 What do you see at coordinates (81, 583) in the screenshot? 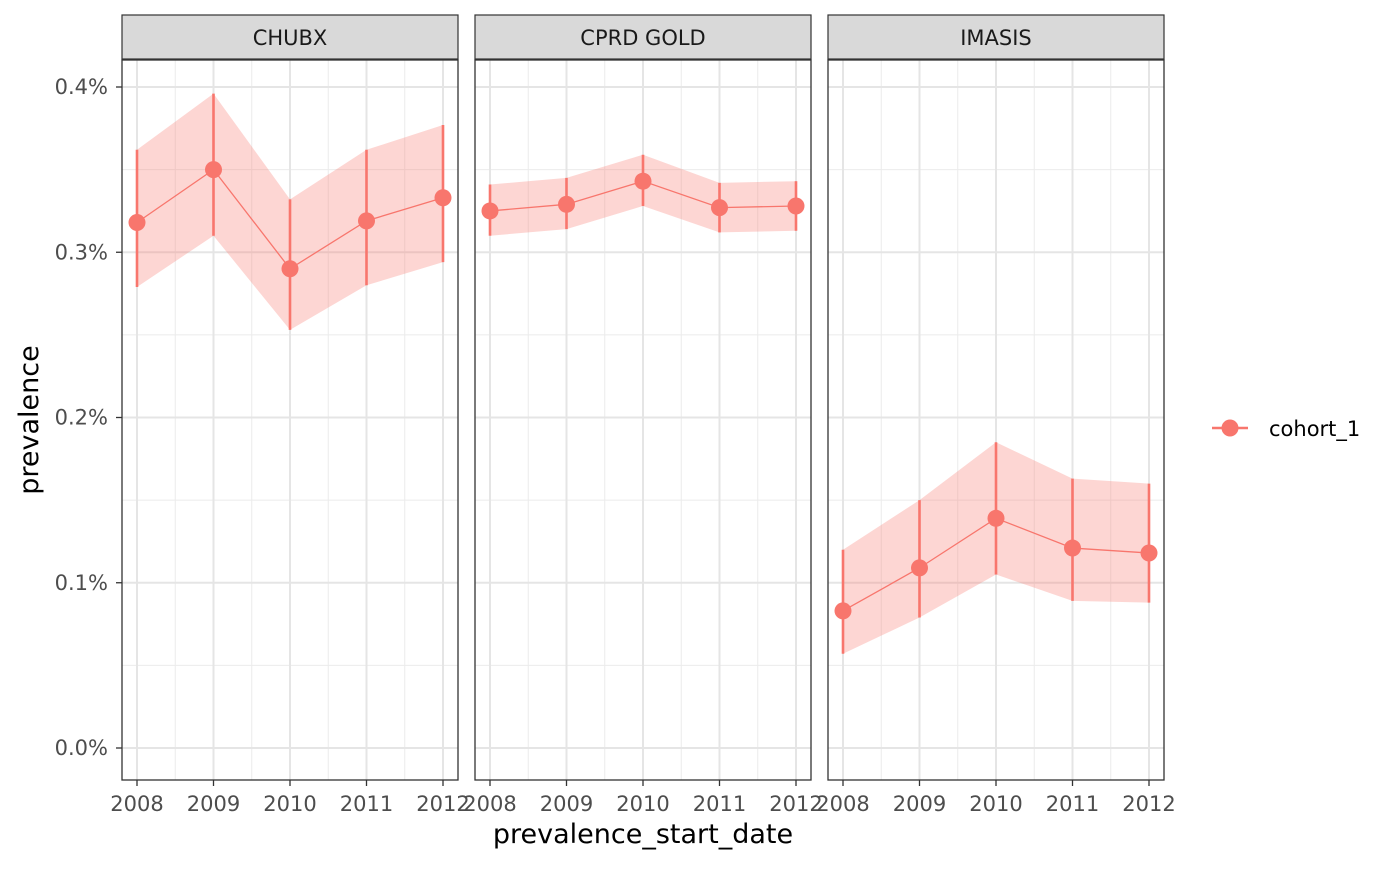
I see `y-tick-label: 0.1%` at bounding box center [81, 583].